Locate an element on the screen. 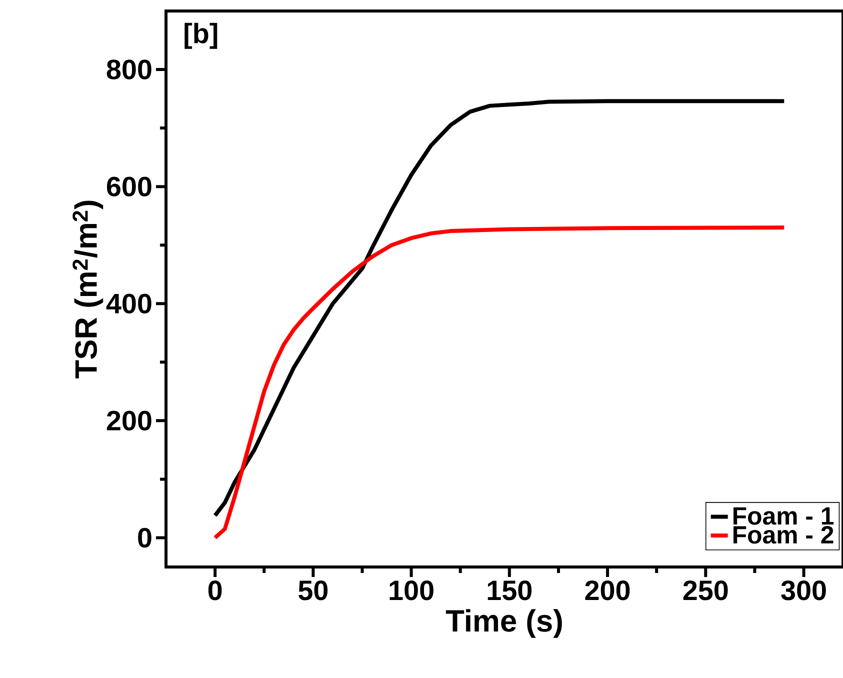  x-tick-label: 100 is located at coordinates (412, 590).